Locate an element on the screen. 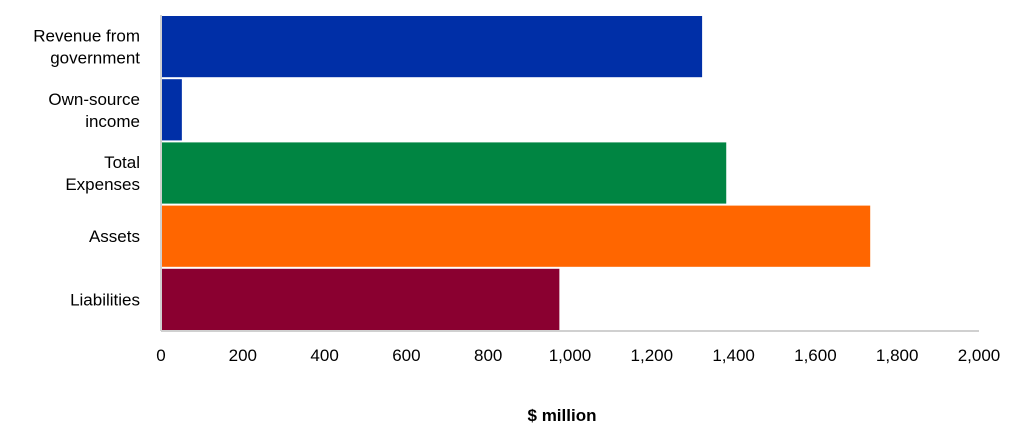  category-label: Liabilities is located at coordinates (105, 299).